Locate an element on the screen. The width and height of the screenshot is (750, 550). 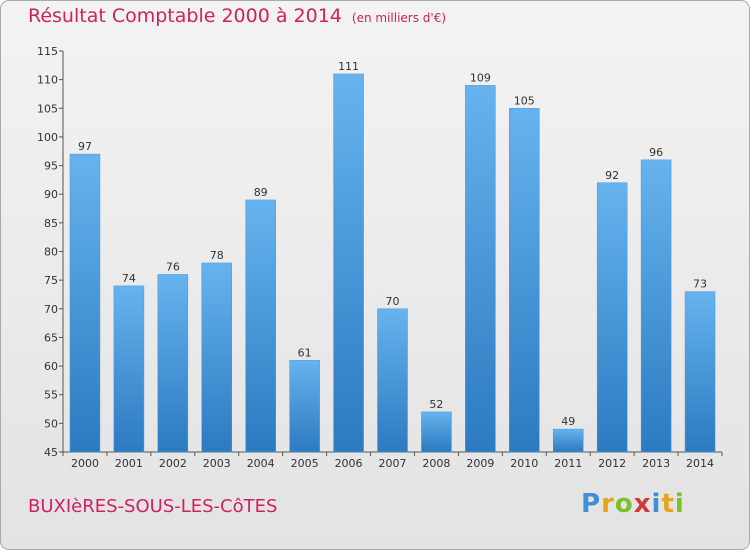
bar-value-label: 74 is located at coordinates (129, 278).